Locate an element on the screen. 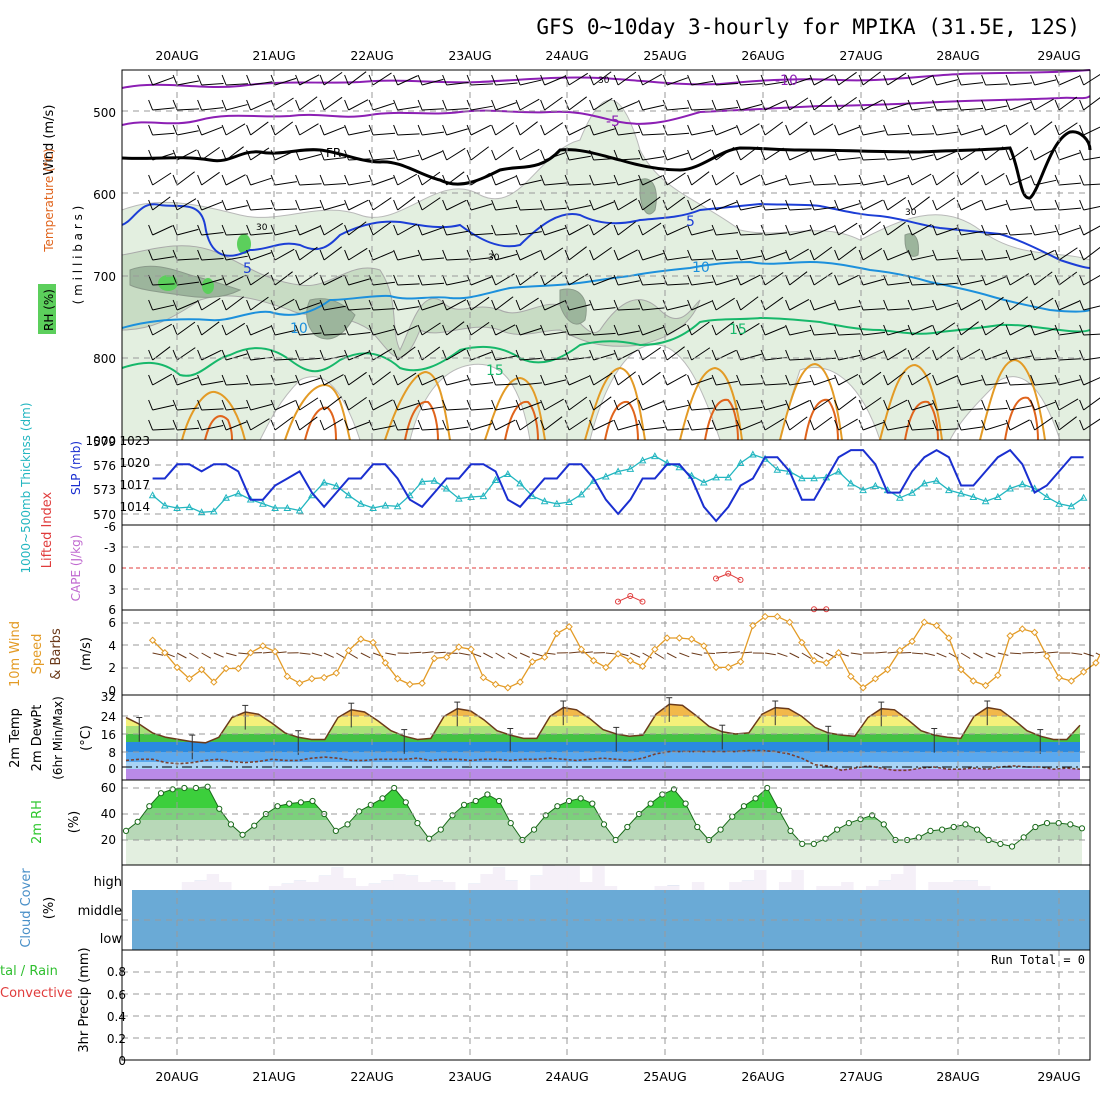 The height and width of the screenshot is (1100, 1100). rh-ytick-60: 60 is located at coordinates (108, 788).